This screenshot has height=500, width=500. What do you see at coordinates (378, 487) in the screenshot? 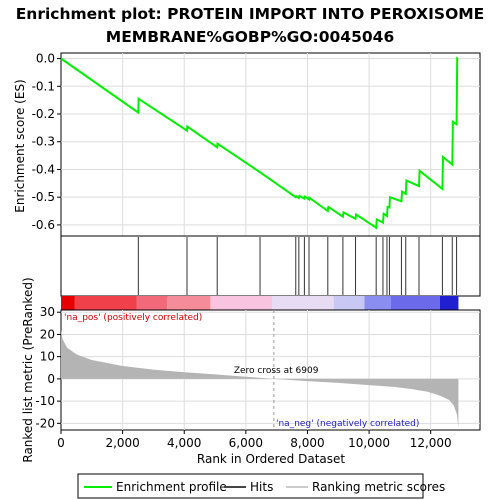
I see `legend-ranking-label: Ranking metric scores` at bounding box center [378, 487].